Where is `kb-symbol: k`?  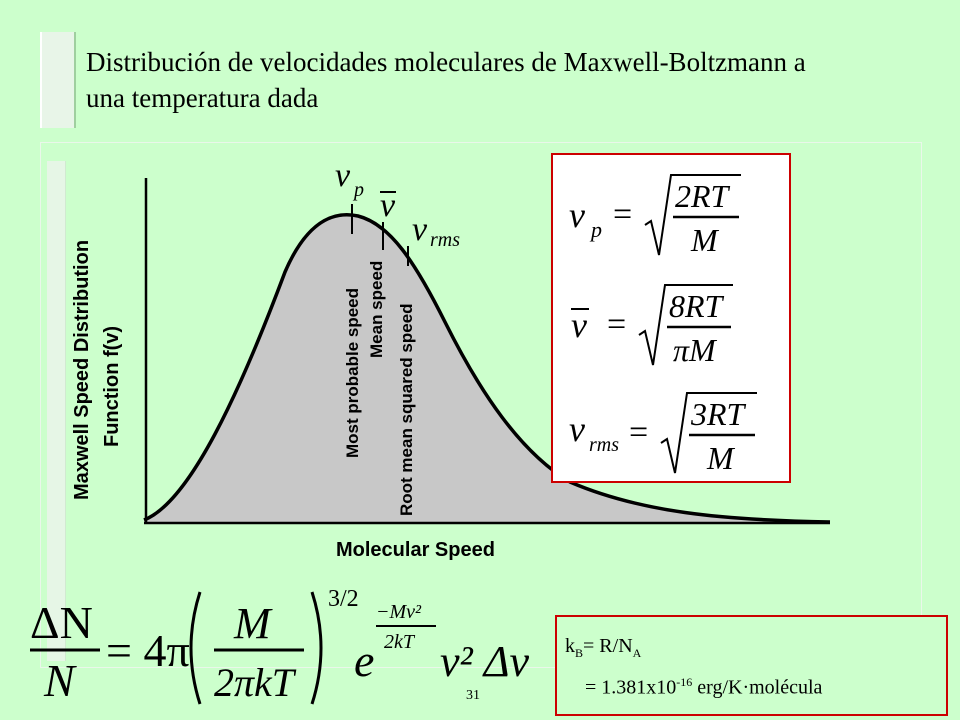
kb-symbol: k is located at coordinates (570, 646).